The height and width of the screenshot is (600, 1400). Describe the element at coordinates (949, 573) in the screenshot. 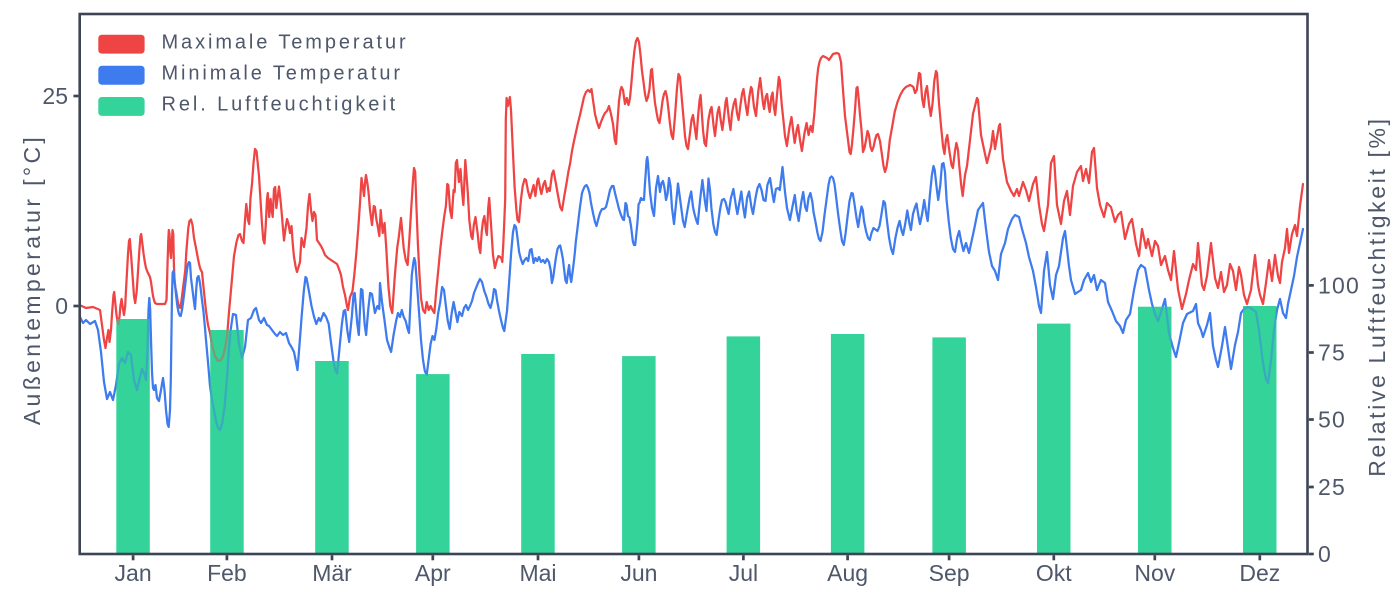

I see `svg-text: Sep` at that location.